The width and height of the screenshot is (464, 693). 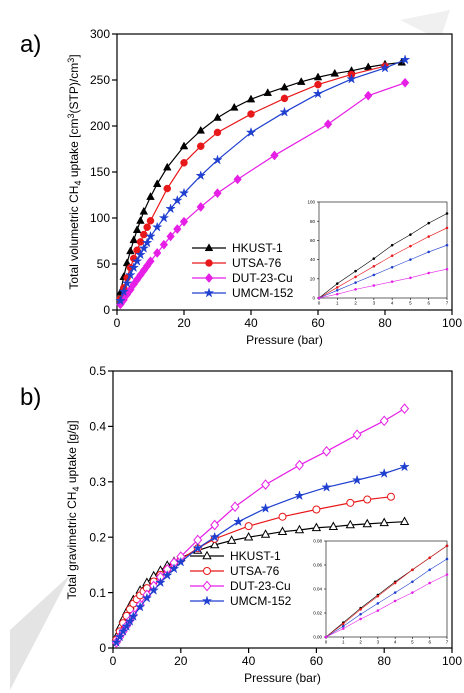 What do you see at coordinates (447, 642) in the screenshot?
I see `x-tick-label: 7` at bounding box center [447, 642].